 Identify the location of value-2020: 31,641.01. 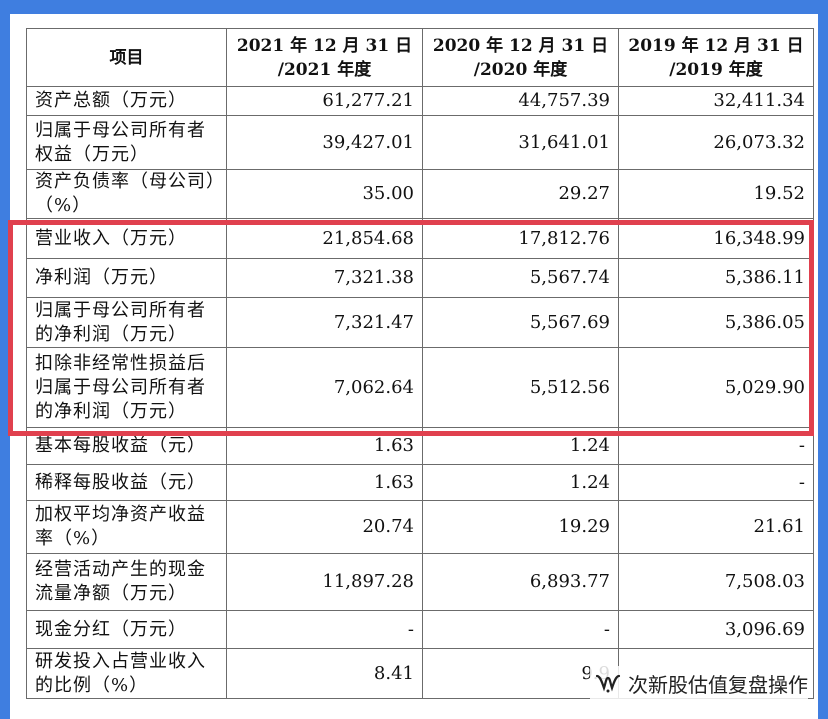
(520, 142).